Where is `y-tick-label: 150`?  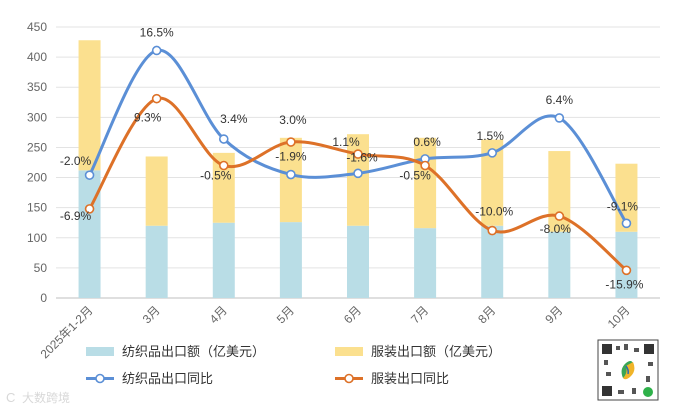
y-tick-label: 150 is located at coordinates (37, 208).